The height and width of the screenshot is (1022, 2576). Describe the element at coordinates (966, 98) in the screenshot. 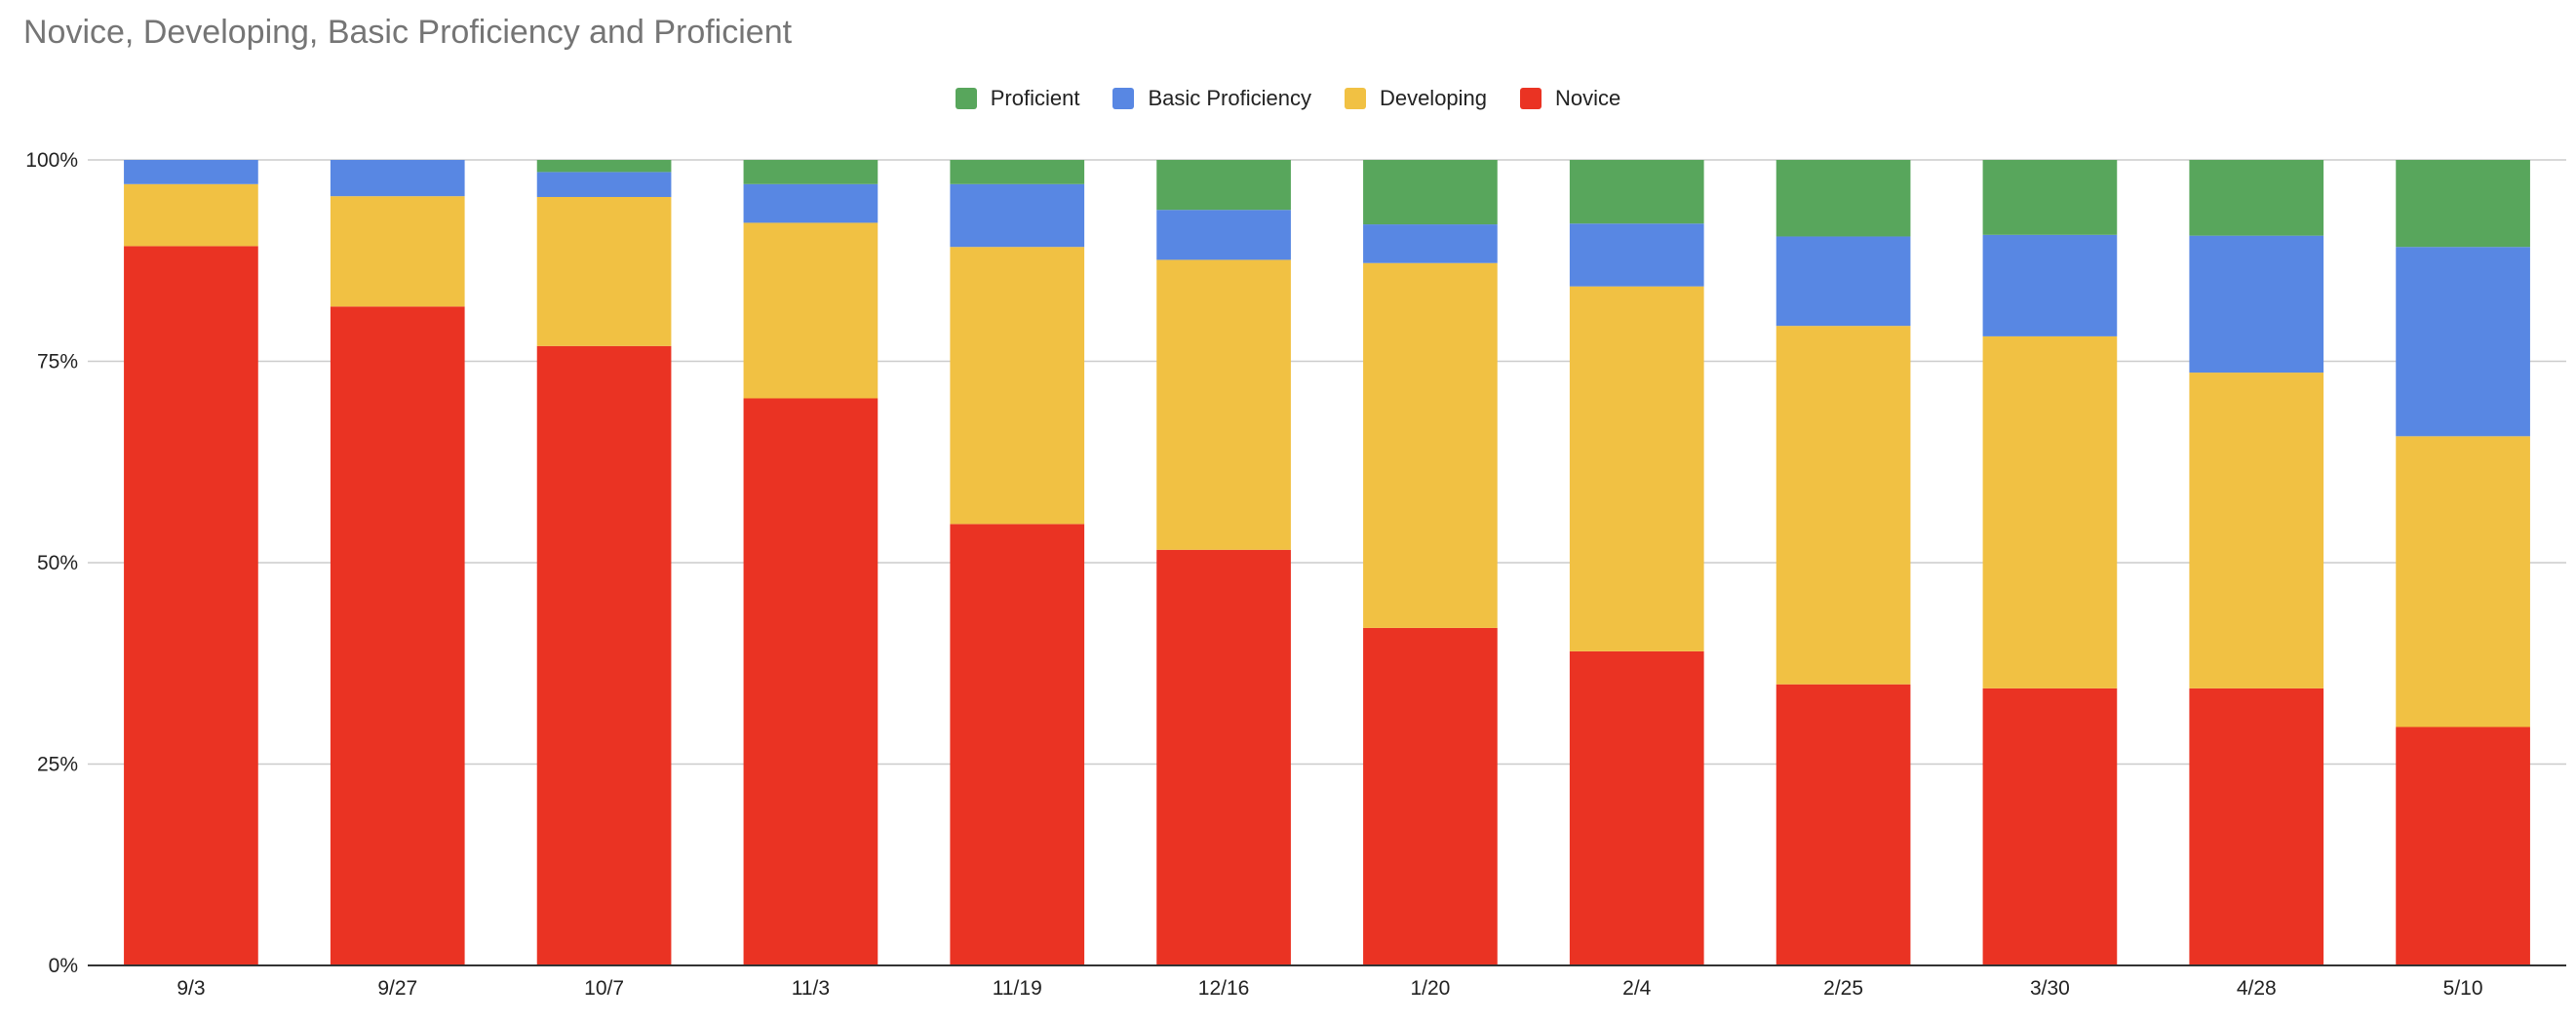

I see `legend-swatch-proficient` at that location.